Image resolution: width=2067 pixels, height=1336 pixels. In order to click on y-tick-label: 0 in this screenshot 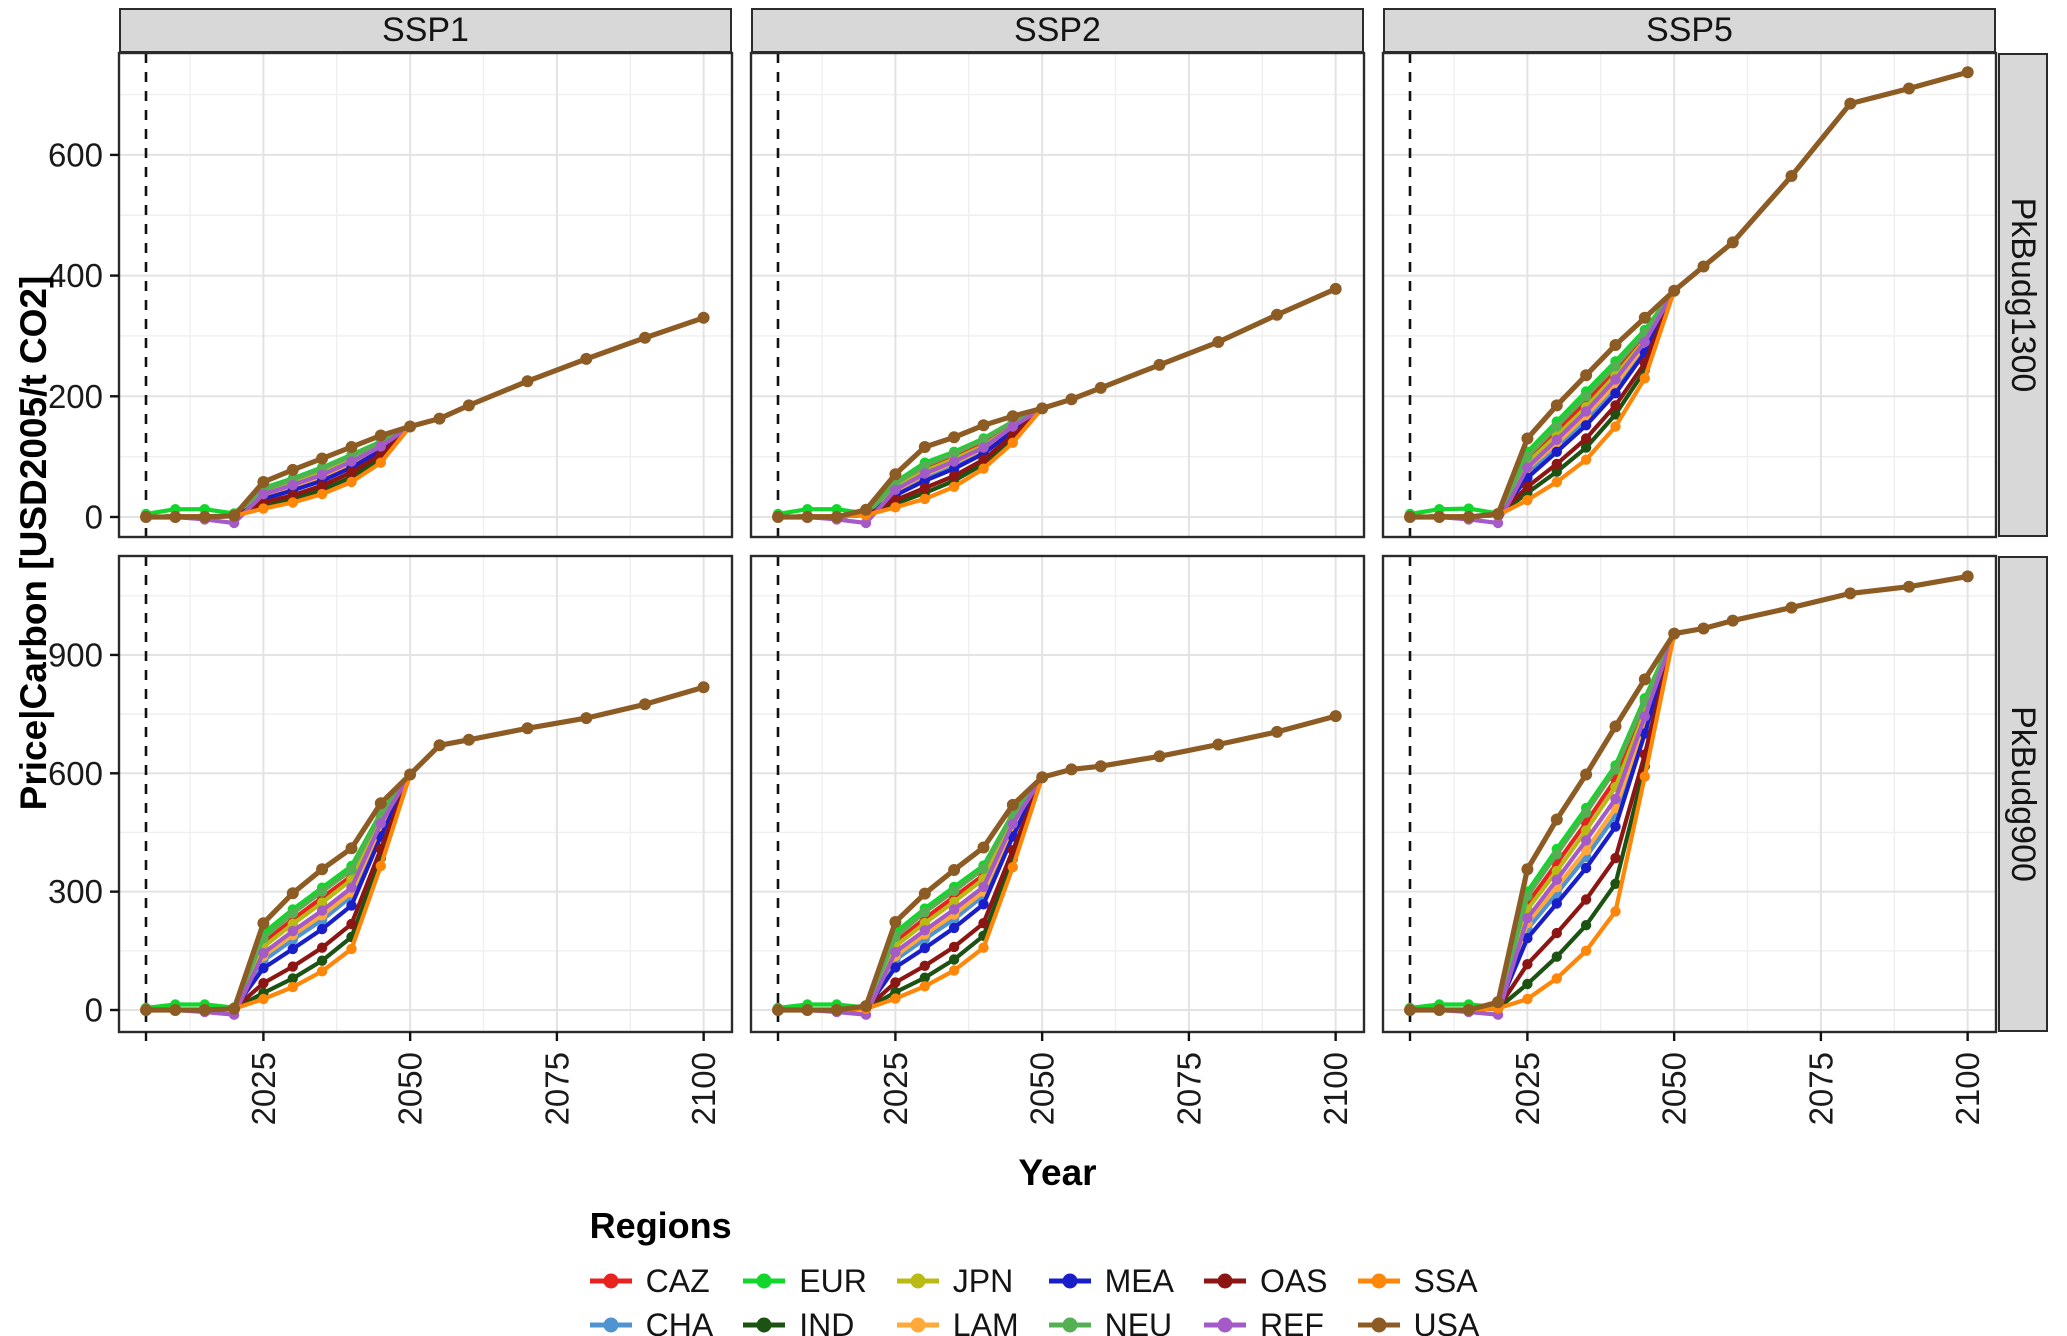, I will do `click(94, 517)`.